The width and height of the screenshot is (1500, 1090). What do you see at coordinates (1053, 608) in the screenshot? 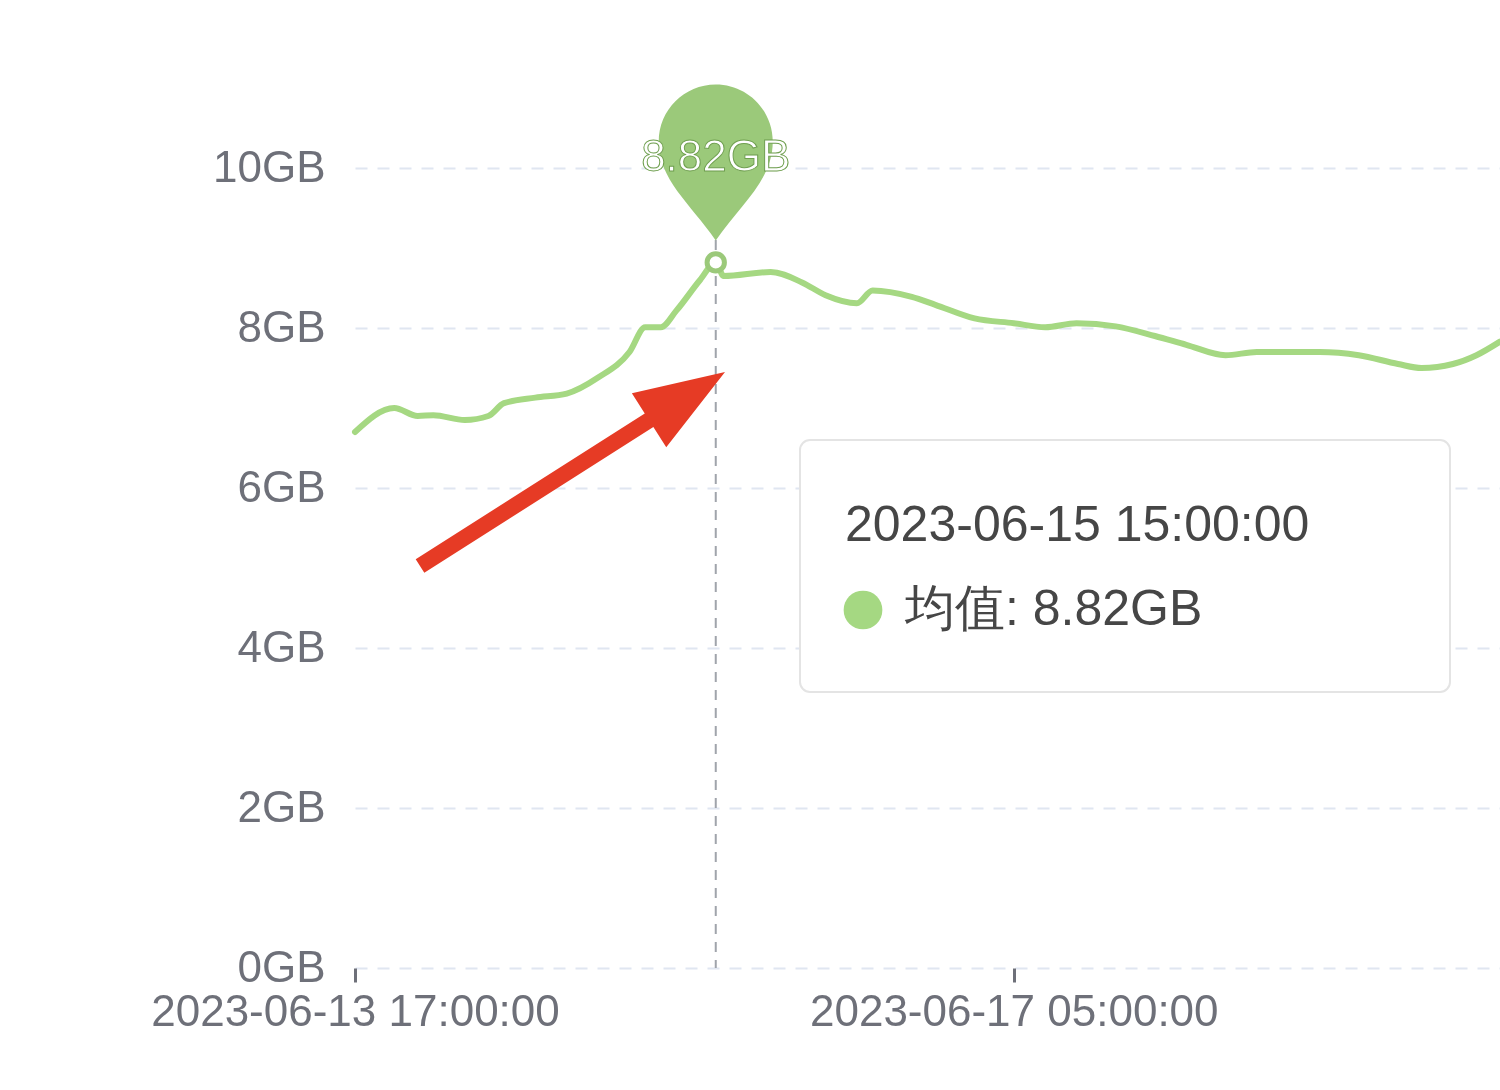
I see `annotation: 均值: 8.82GB` at bounding box center [1053, 608].